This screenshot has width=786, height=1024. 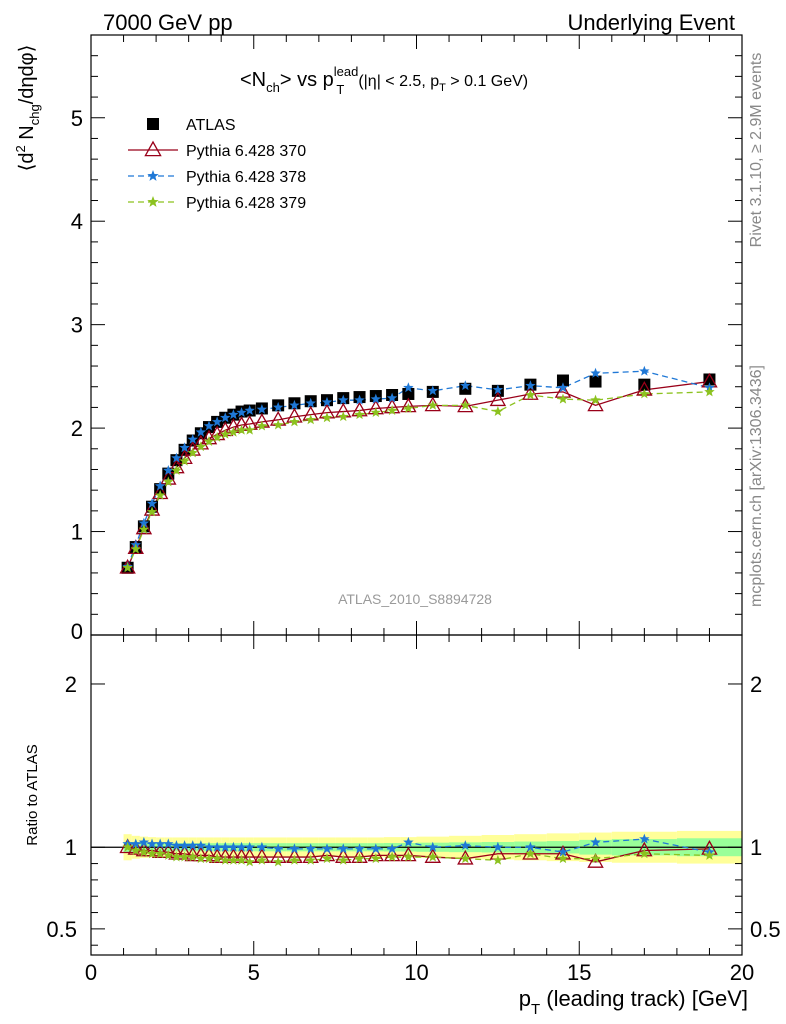 I want to click on ratio-y-right-tick-label: 2, so click(x=756, y=684).